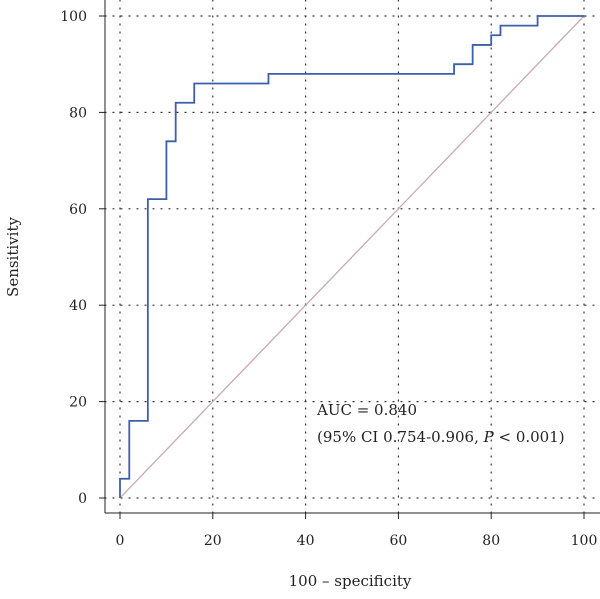 This screenshot has height=599, width=600. What do you see at coordinates (491, 541) in the screenshot?
I see `x-tick-label: 80` at bounding box center [491, 541].